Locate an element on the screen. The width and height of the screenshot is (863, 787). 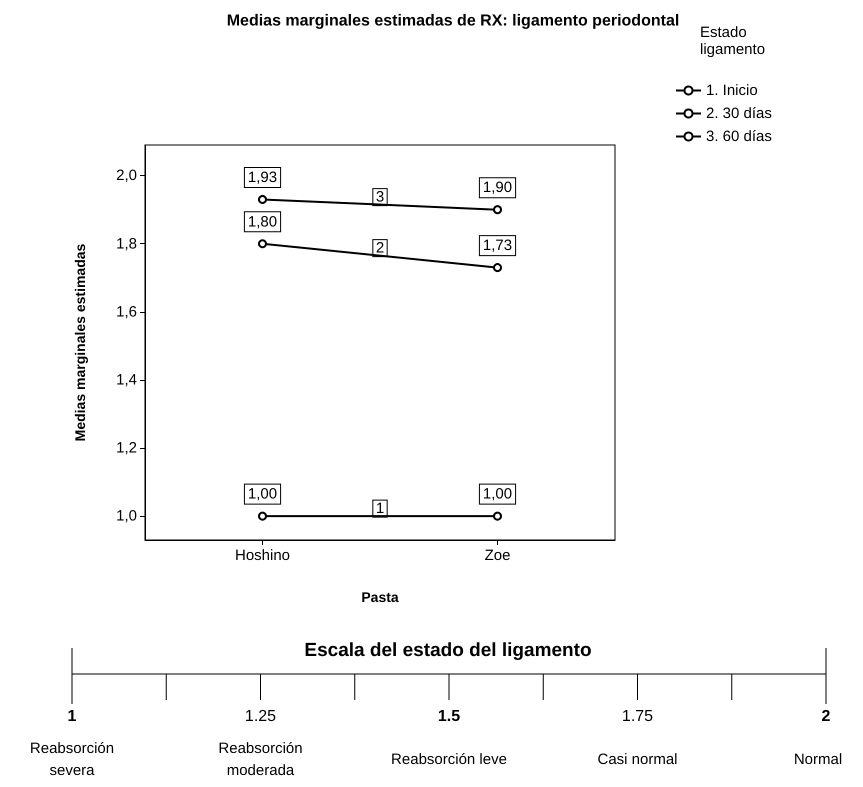
y-tick-label: 1,6 is located at coordinates (126, 311).